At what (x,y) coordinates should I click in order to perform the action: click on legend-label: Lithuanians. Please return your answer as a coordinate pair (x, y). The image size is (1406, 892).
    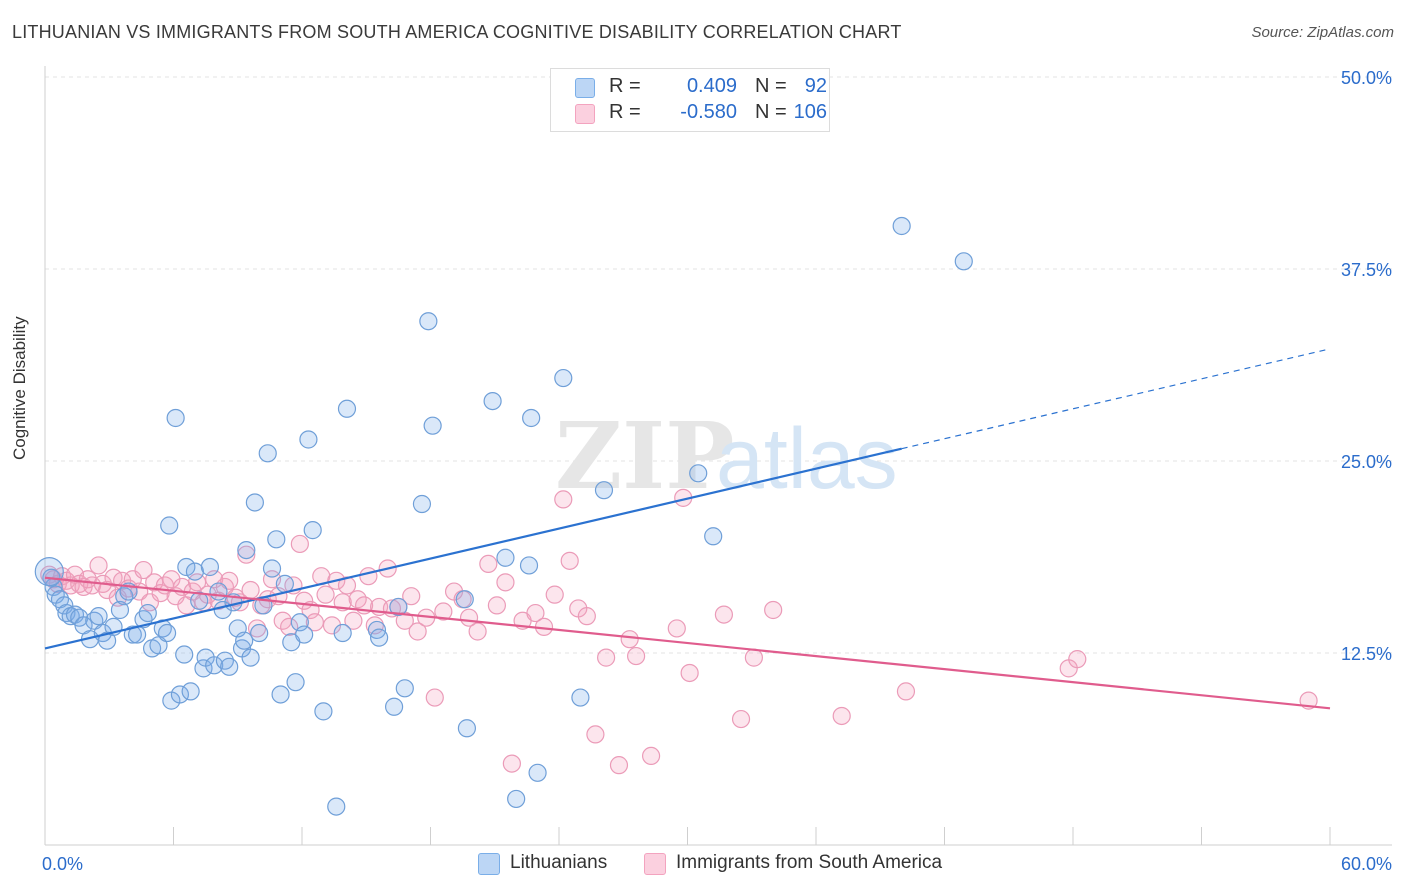
    Looking at the image, I should click on (559, 862).